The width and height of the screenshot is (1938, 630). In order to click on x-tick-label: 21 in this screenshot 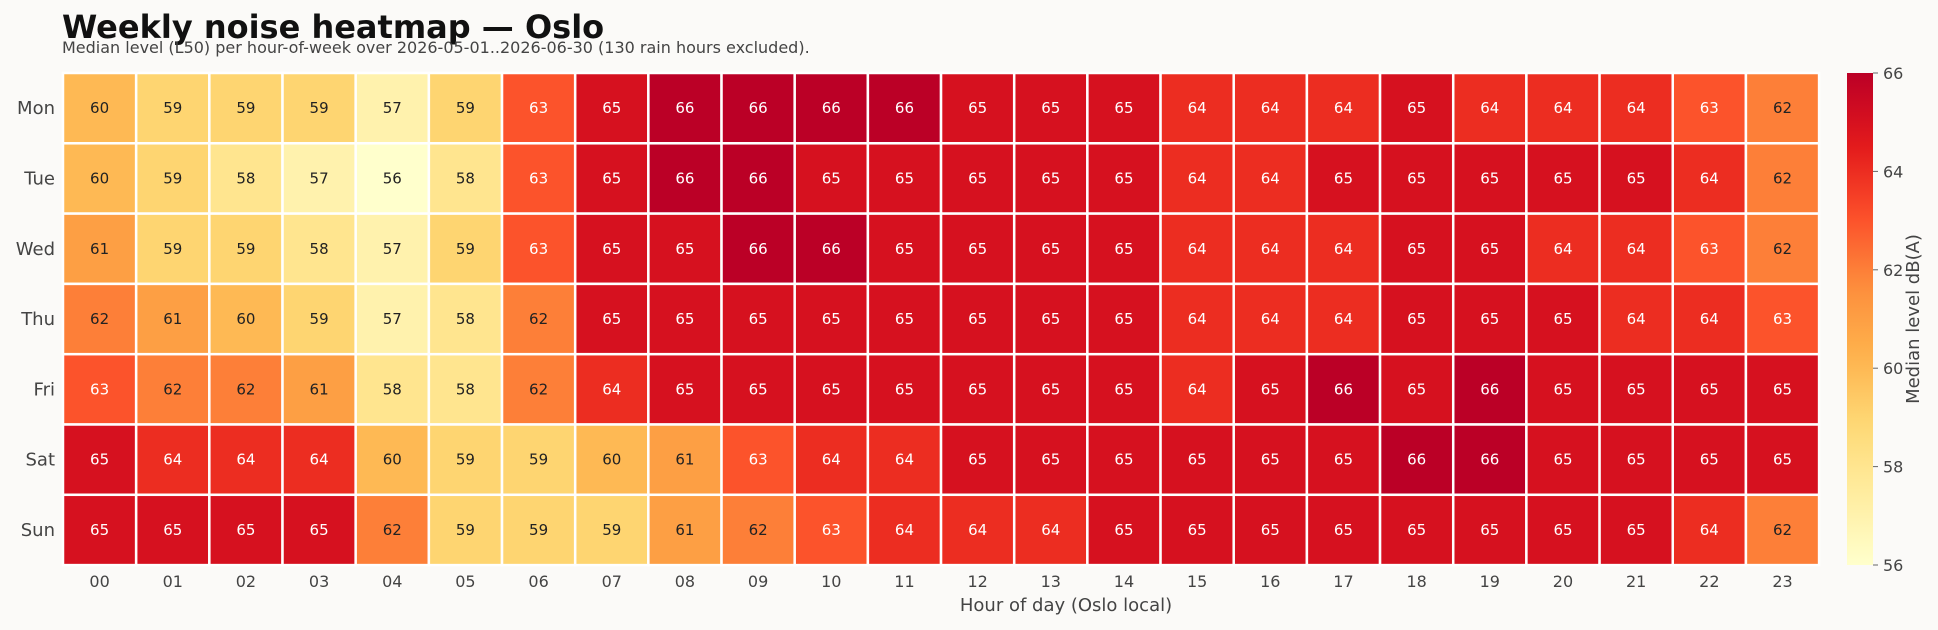, I will do `click(1636, 581)`.